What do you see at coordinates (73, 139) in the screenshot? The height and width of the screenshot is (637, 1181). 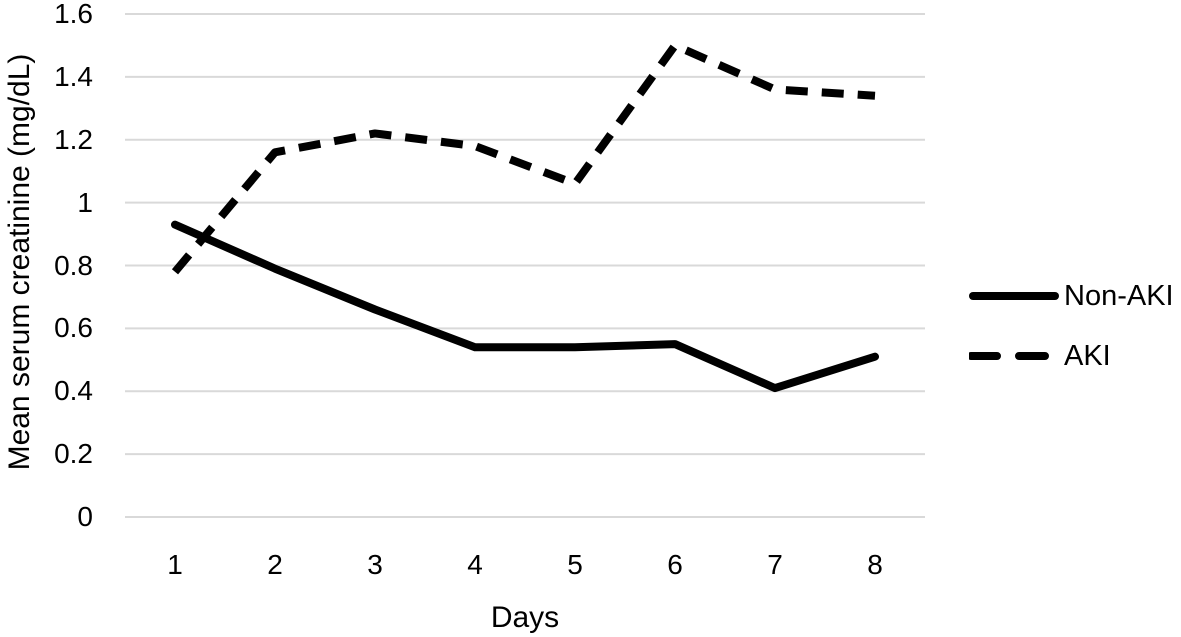 I see `y-tick-label: 1.2` at bounding box center [73, 139].